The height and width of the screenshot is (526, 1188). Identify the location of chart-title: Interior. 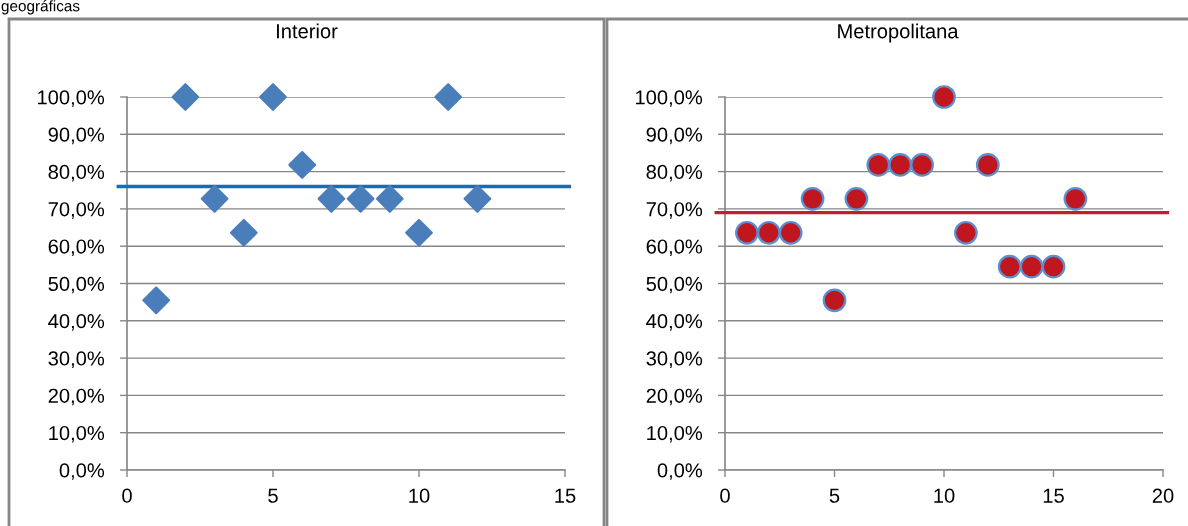
(307, 31).